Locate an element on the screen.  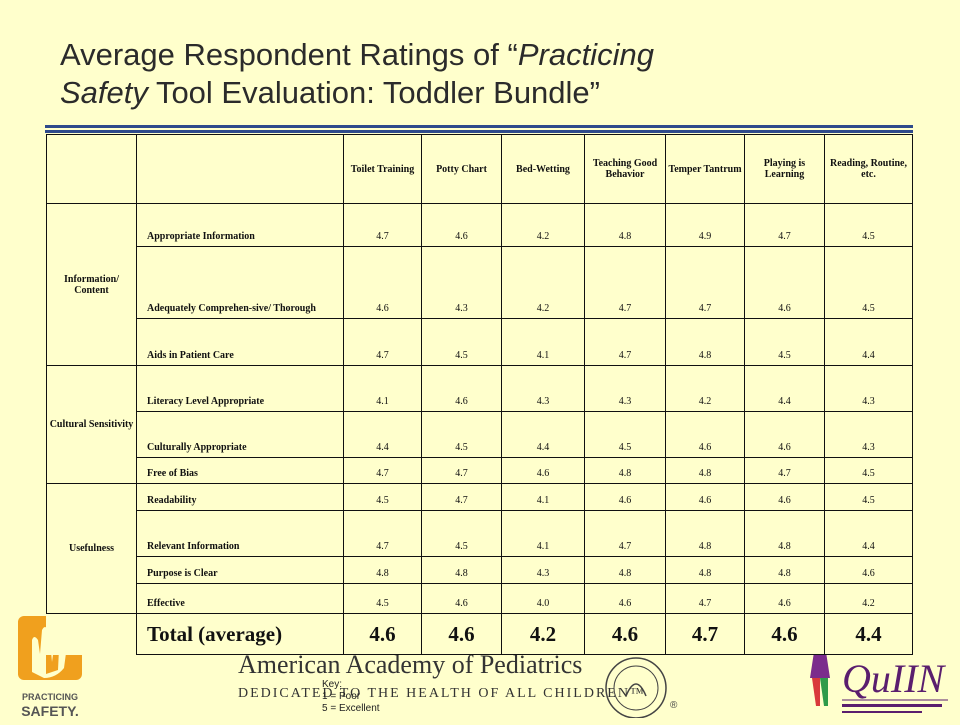
column-header: Playing is Learning is located at coordinates (784, 169).